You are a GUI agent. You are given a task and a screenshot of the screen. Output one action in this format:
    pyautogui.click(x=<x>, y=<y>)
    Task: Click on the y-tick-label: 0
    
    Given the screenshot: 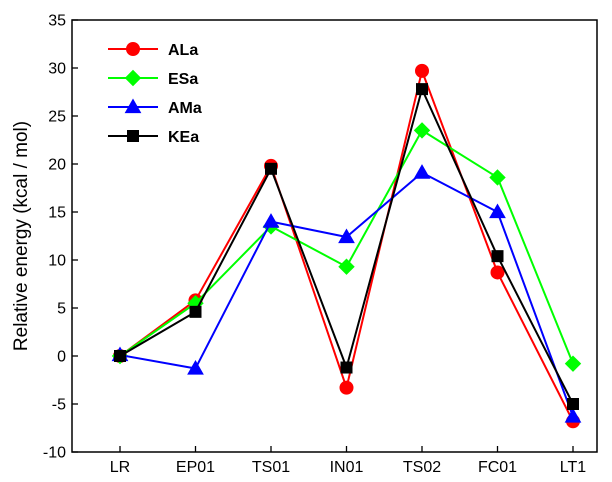 What is the action you would take?
    pyautogui.click(x=61, y=357)
    